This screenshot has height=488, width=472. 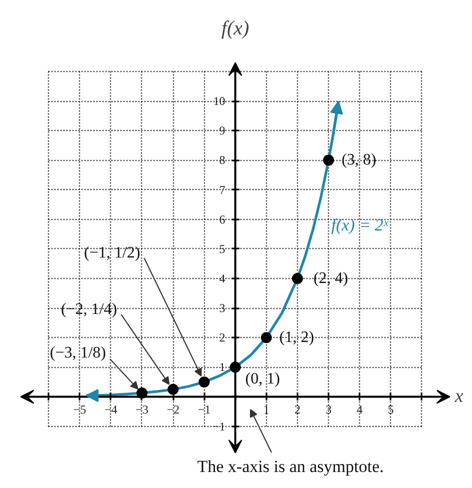 What do you see at coordinates (78, 353) in the screenshot?
I see `annotation: (−3, 1/8)` at bounding box center [78, 353].